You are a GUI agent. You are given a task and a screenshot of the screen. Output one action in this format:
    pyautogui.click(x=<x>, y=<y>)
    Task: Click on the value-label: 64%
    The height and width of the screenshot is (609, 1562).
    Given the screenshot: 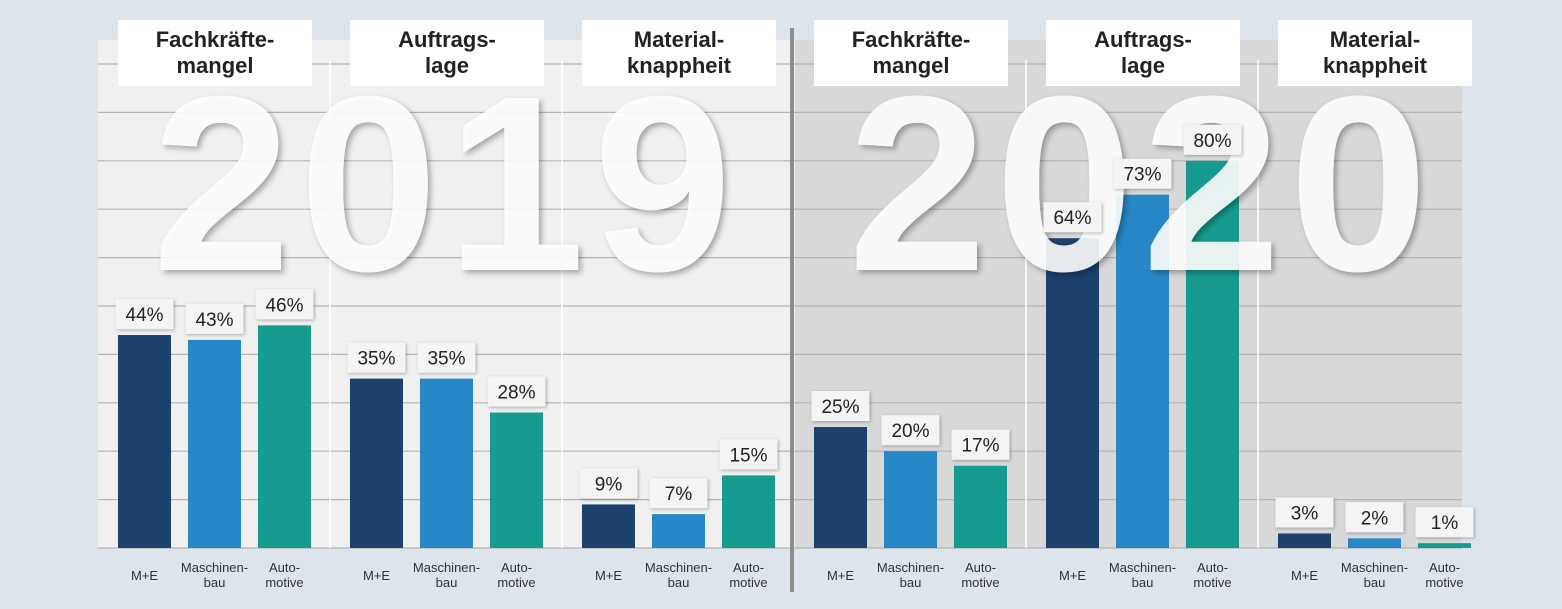 What is the action you would take?
    pyautogui.click(x=1072, y=218)
    